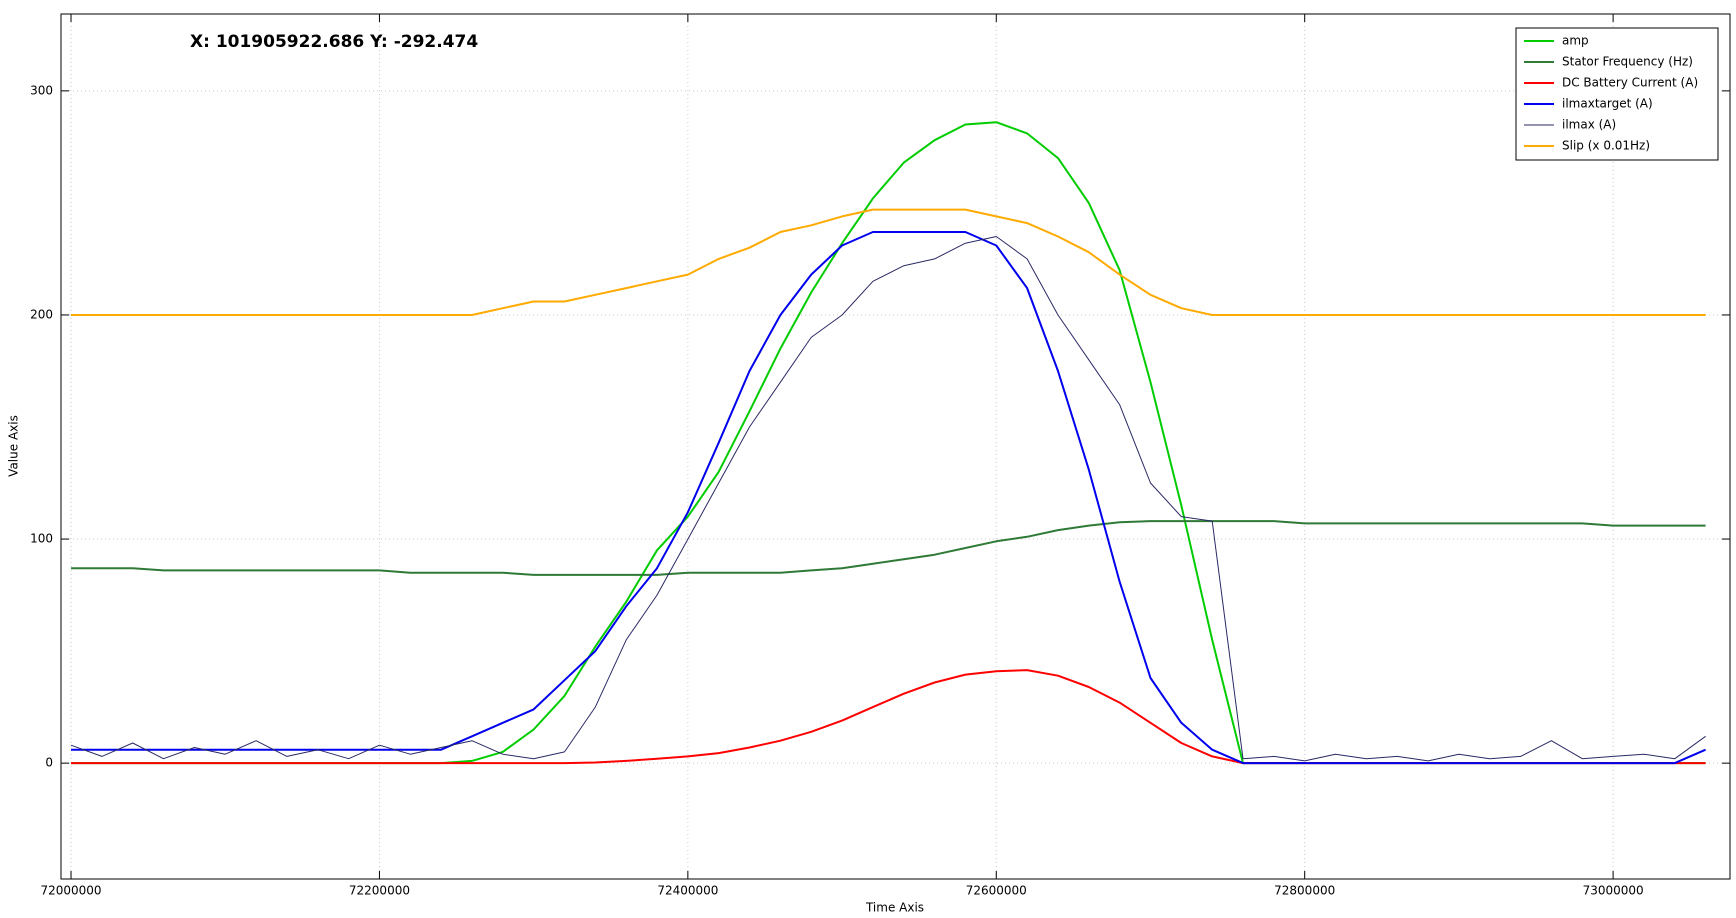 The image size is (1736, 918). Describe the element at coordinates (1575, 41) in the screenshot. I see `legend-label: amp` at that location.